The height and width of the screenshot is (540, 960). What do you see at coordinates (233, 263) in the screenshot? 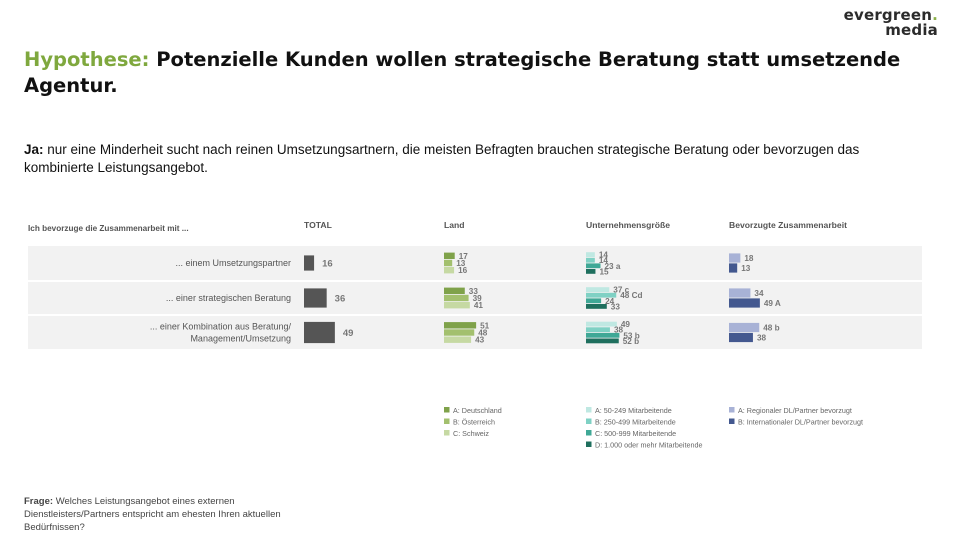
I see `category-label: ... einem Umsetzungspartner` at bounding box center [233, 263].